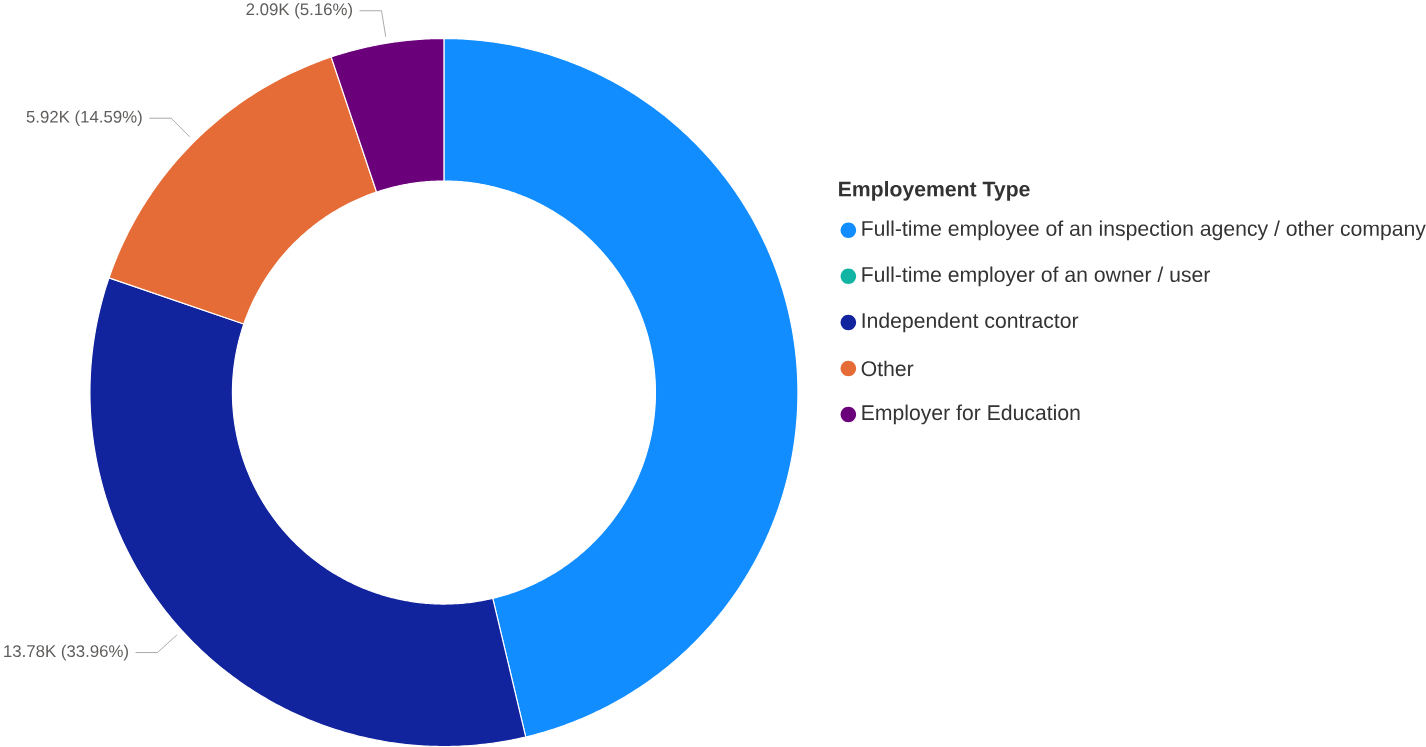 The image size is (1426, 747). I want to click on legend-label: Independent contractor, so click(970, 322).